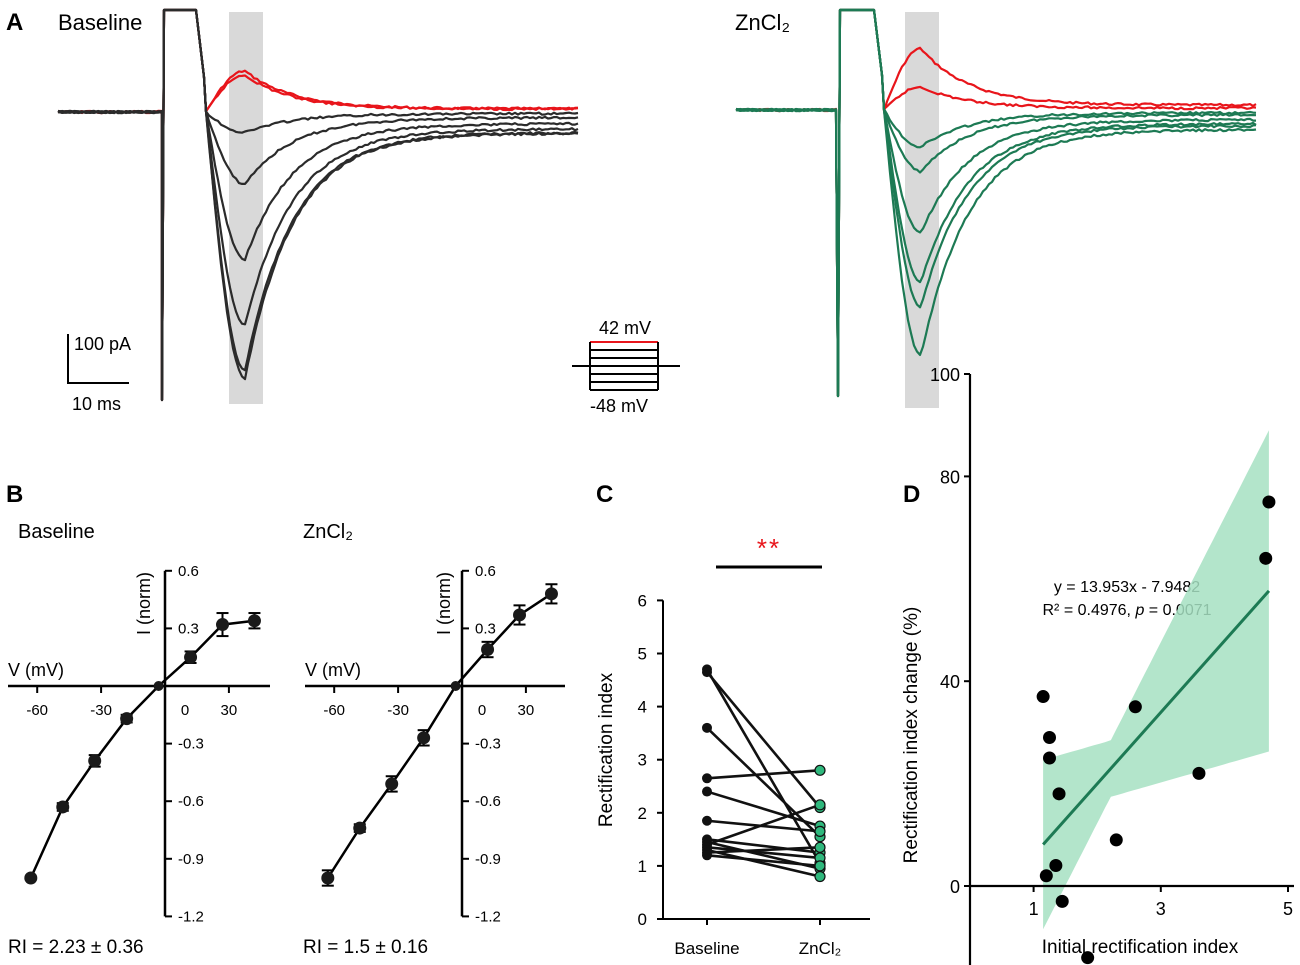 The width and height of the screenshot is (1300, 965). I want to click on p-label: p, so click(1139, 610).